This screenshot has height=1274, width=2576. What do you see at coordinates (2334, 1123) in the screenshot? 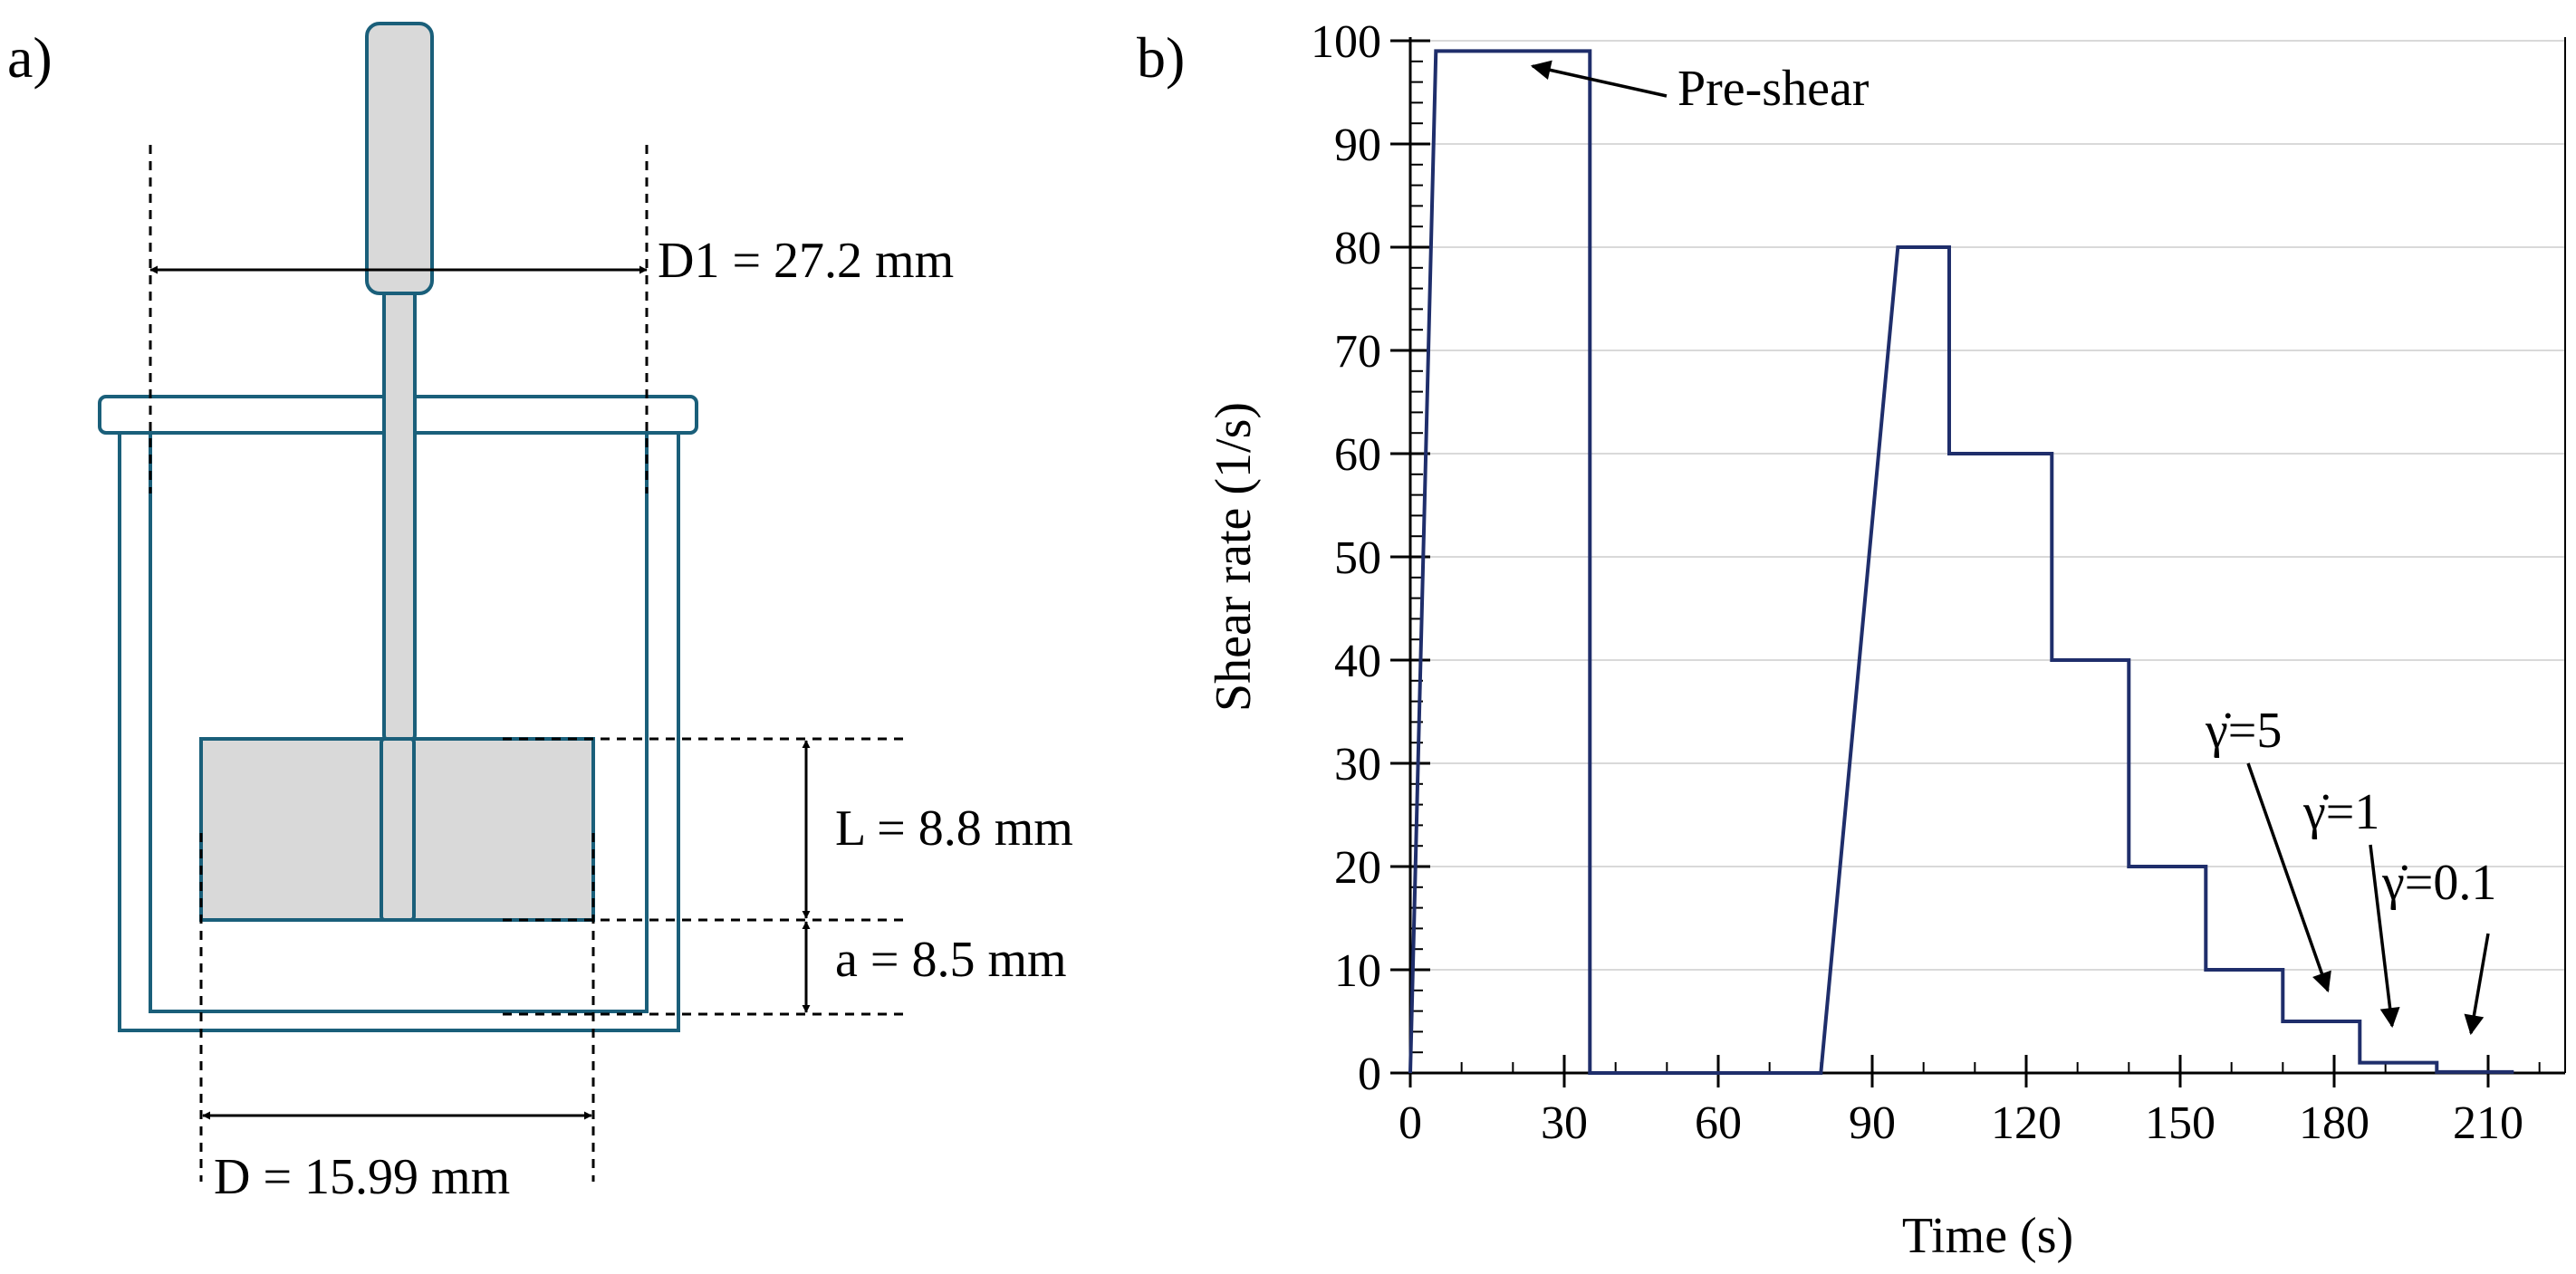
I see `x-tick-label-180: 180` at bounding box center [2334, 1123].